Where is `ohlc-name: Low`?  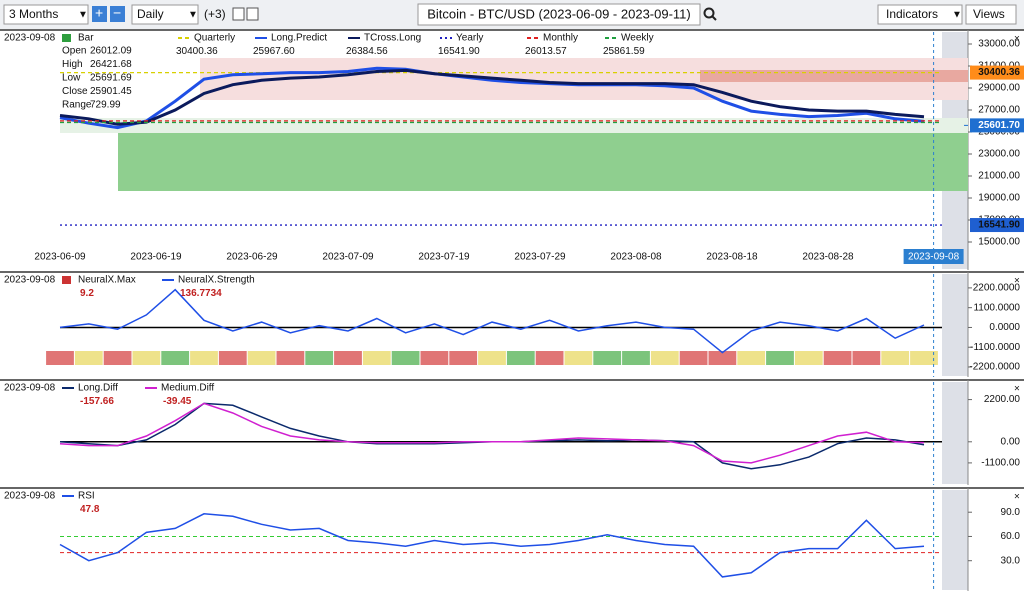 ohlc-name: Low is located at coordinates (71, 78).